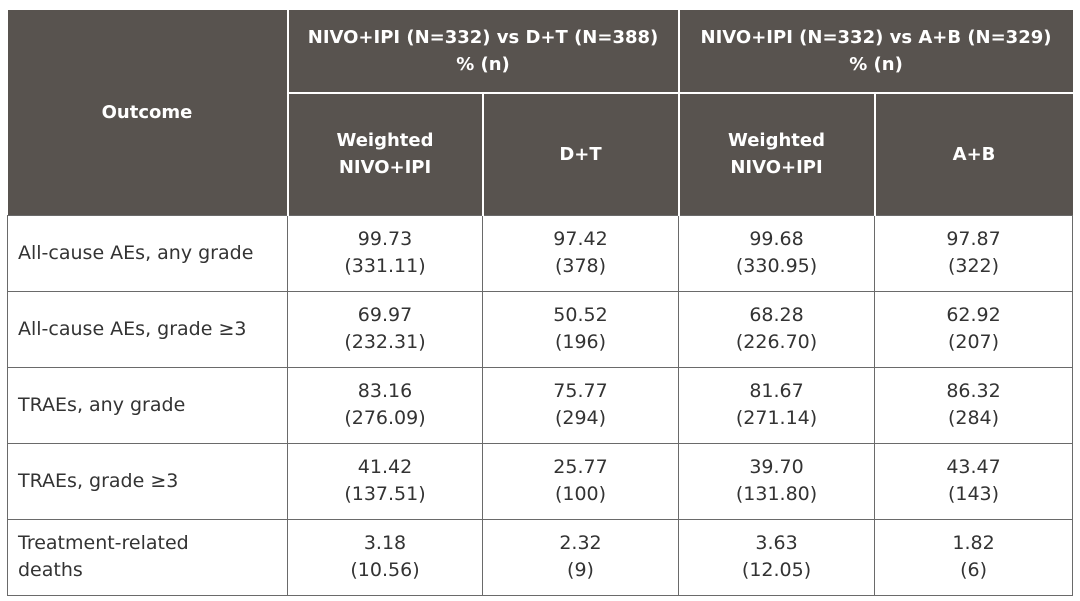 The height and width of the screenshot is (601, 1080). What do you see at coordinates (580, 494) in the screenshot?
I see `cell-text: (100)` at bounding box center [580, 494].